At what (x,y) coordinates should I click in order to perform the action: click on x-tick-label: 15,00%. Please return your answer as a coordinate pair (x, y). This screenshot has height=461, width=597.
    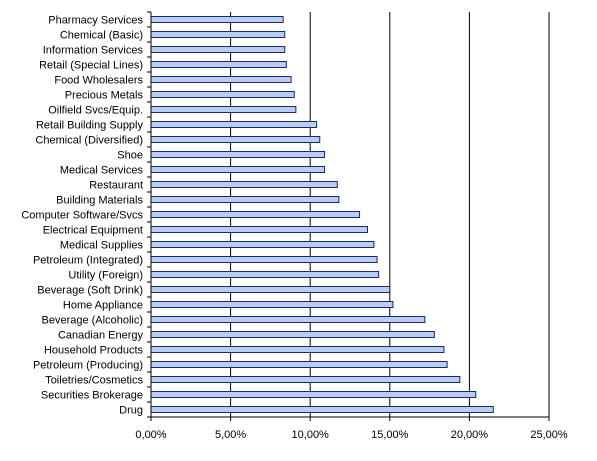
    Looking at the image, I should click on (390, 435).